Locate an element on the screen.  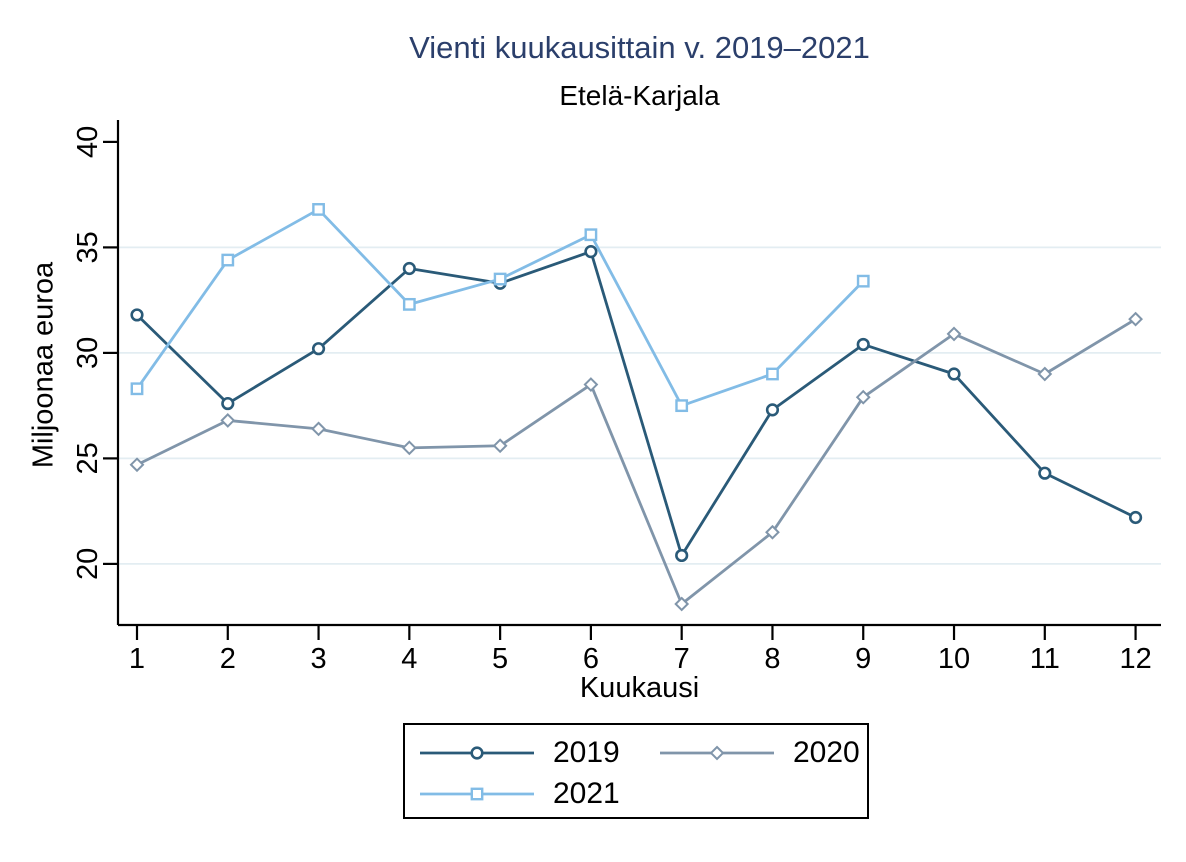
2021-marker-square-m2 is located at coordinates (228, 260).